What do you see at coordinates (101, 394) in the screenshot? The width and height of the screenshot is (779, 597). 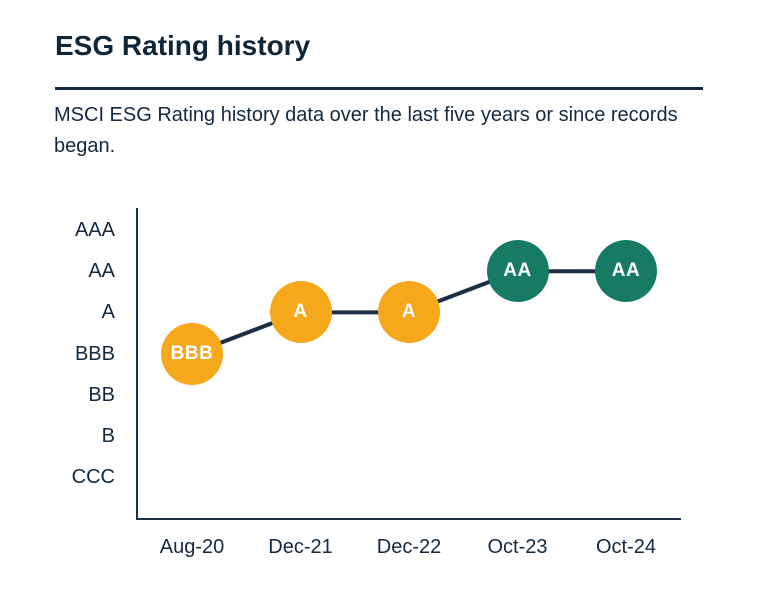 I see `y-axis-label-bb: BB` at bounding box center [101, 394].